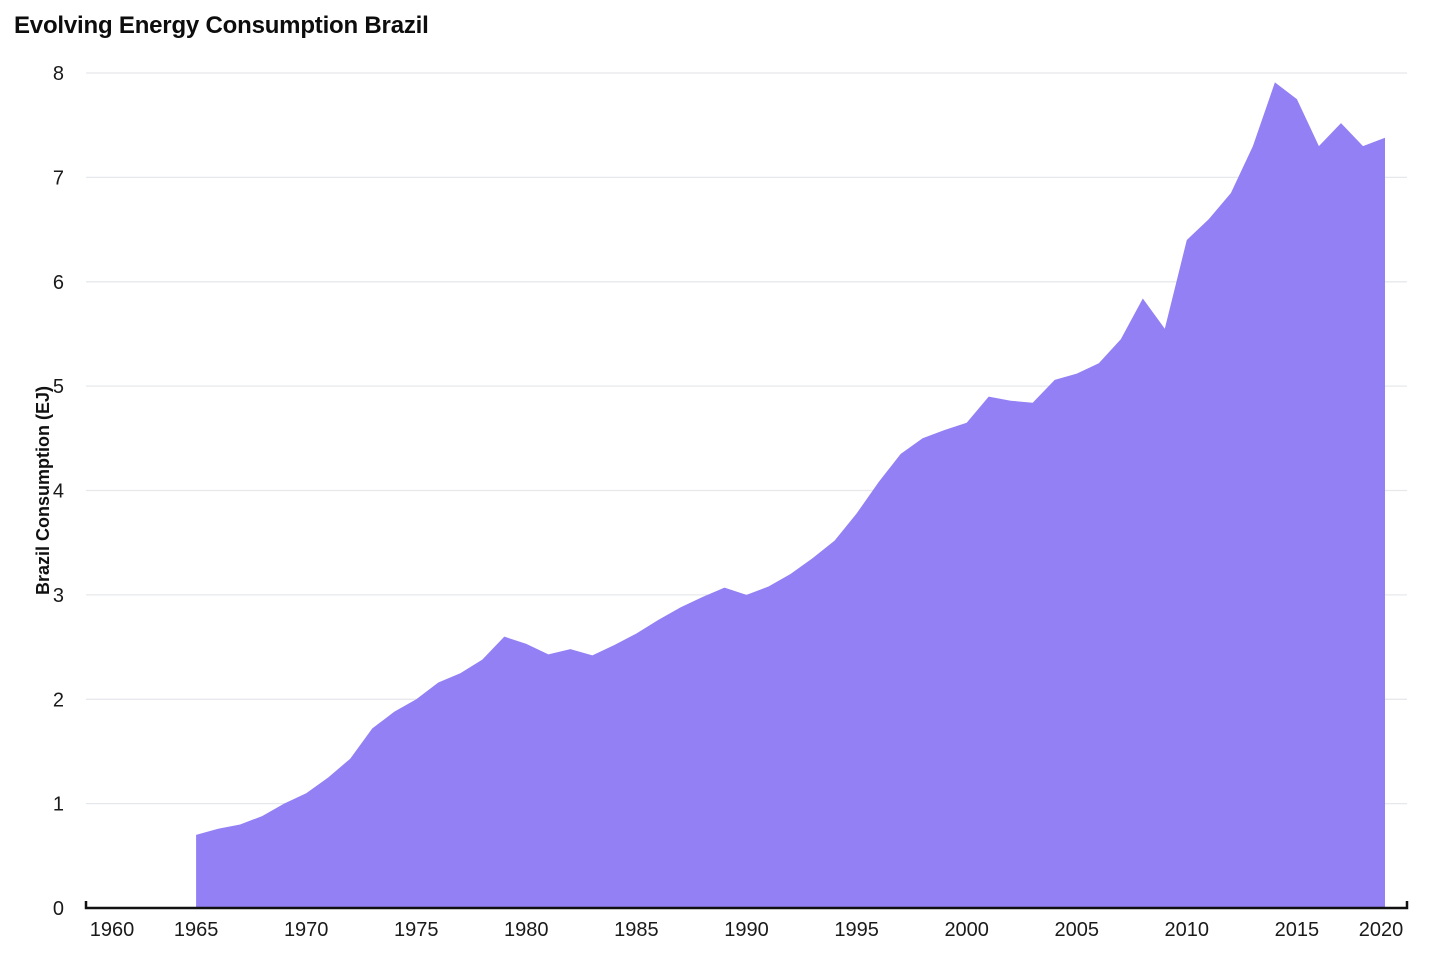 This screenshot has height=968, width=1434. Describe the element at coordinates (58, 909) in the screenshot. I see `y-tick-label: 0` at that location.